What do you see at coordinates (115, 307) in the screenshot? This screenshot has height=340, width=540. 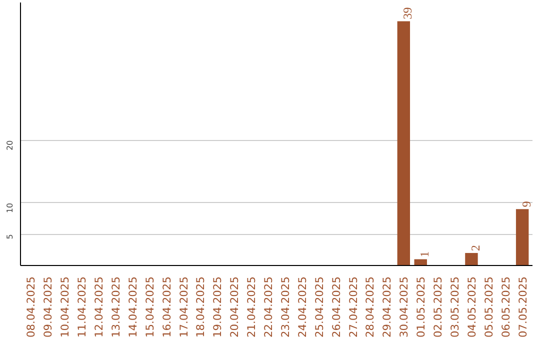 I see `x-tick-label: 13.04.2025` at bounding box center [115, 307].